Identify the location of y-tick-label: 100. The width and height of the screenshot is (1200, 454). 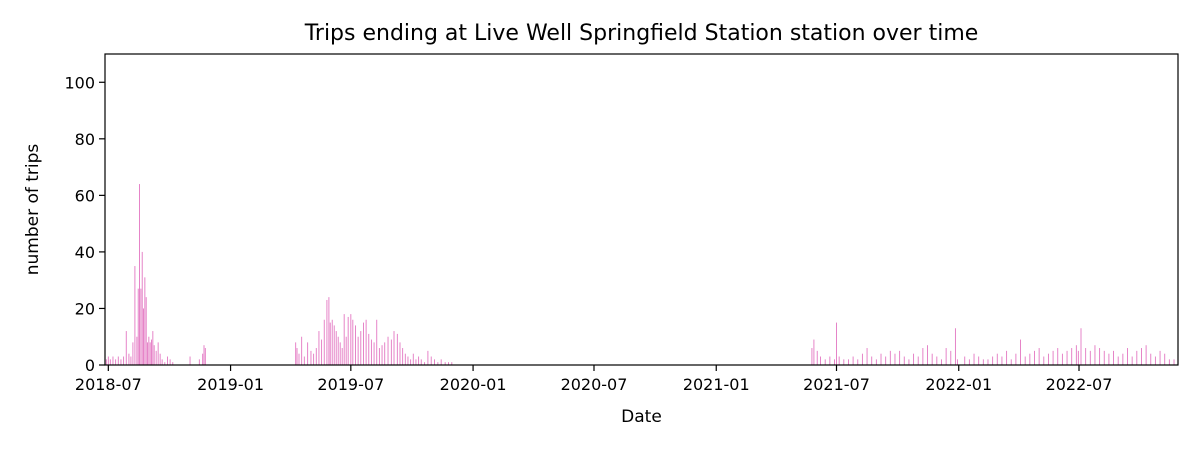
(79, 82).